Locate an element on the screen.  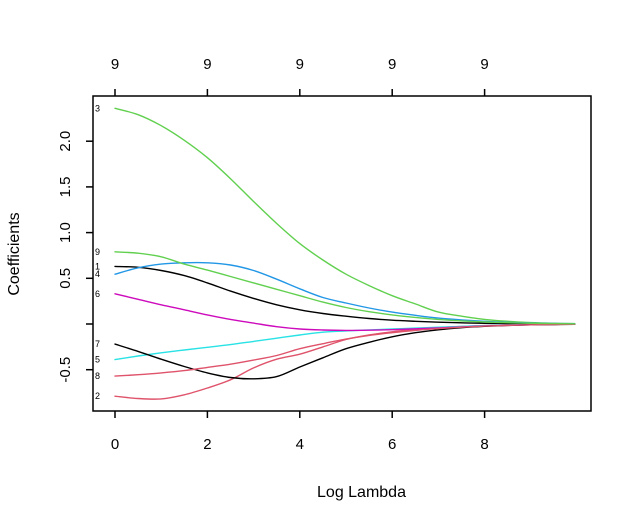
top-axis-df-label-4: 9 is located at coordinates (484, 64).